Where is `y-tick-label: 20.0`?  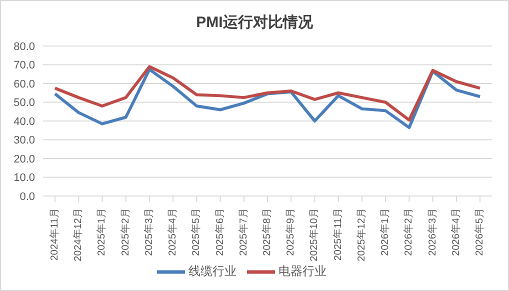
y-tick-label: 20.0 is located at coordinates (24, 159).